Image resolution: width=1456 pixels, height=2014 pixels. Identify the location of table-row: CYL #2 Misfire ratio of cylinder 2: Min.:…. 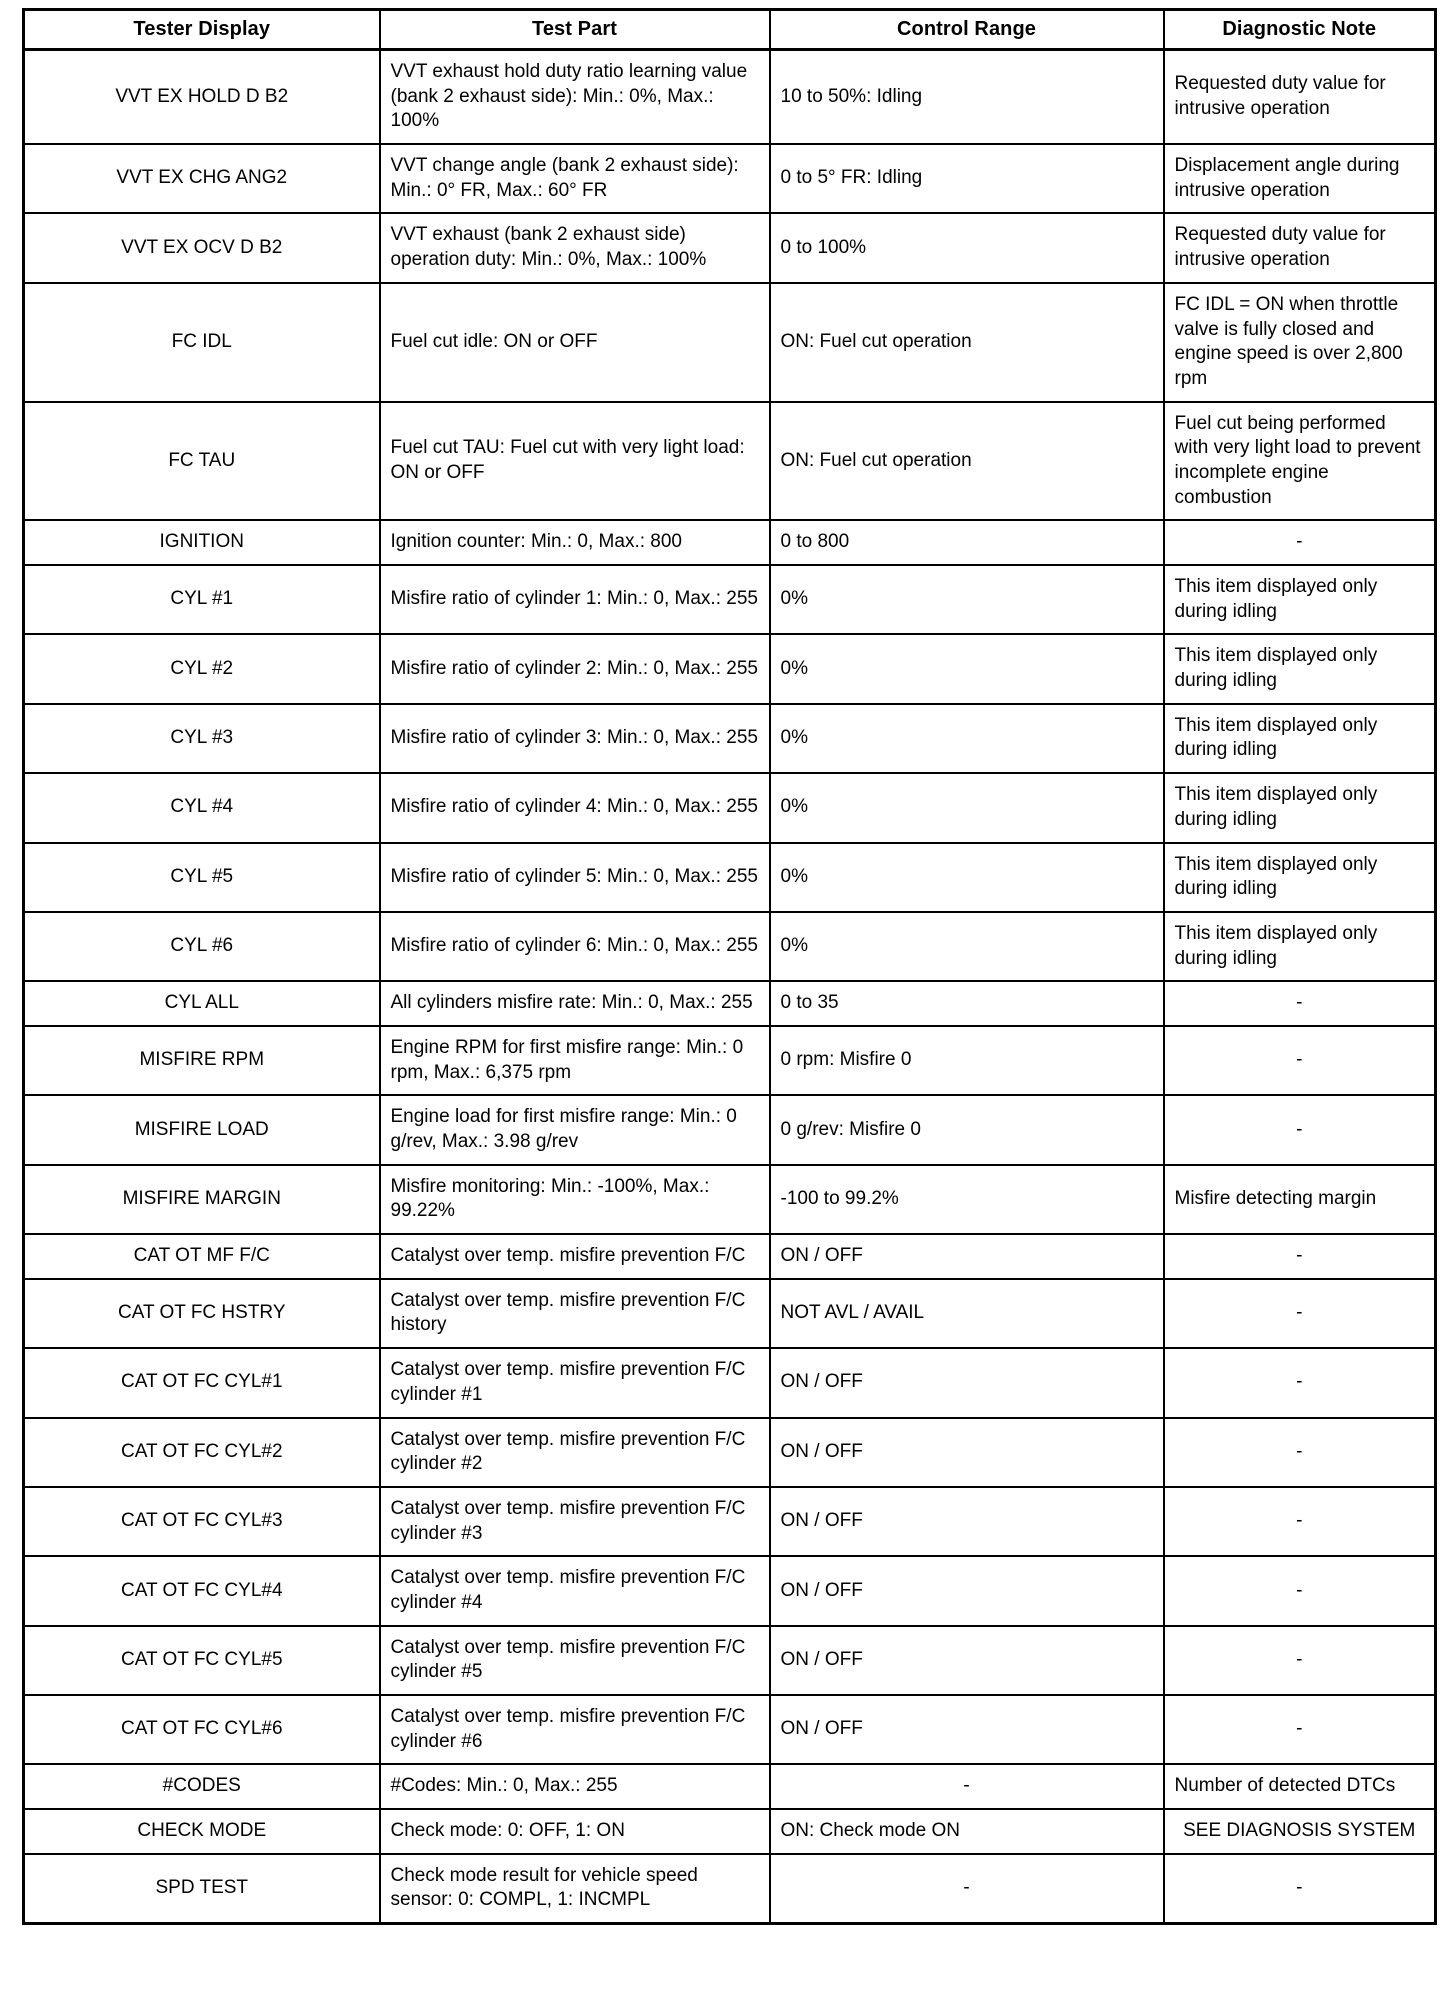
(729, 669).